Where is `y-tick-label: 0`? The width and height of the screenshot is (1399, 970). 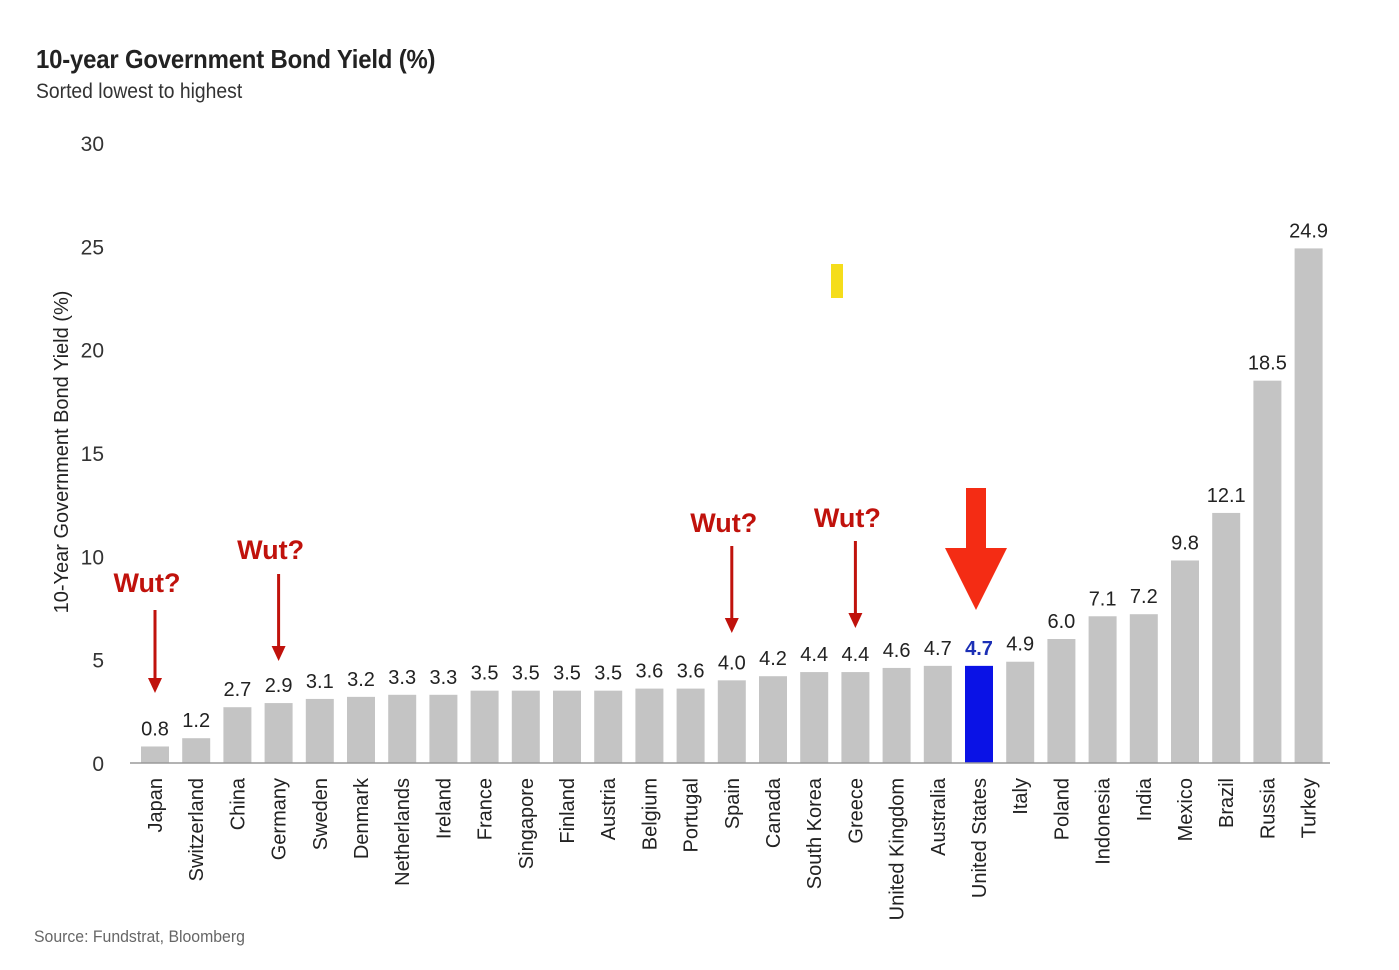
y-tick-label: 0 is located at coordinates (98, 764).